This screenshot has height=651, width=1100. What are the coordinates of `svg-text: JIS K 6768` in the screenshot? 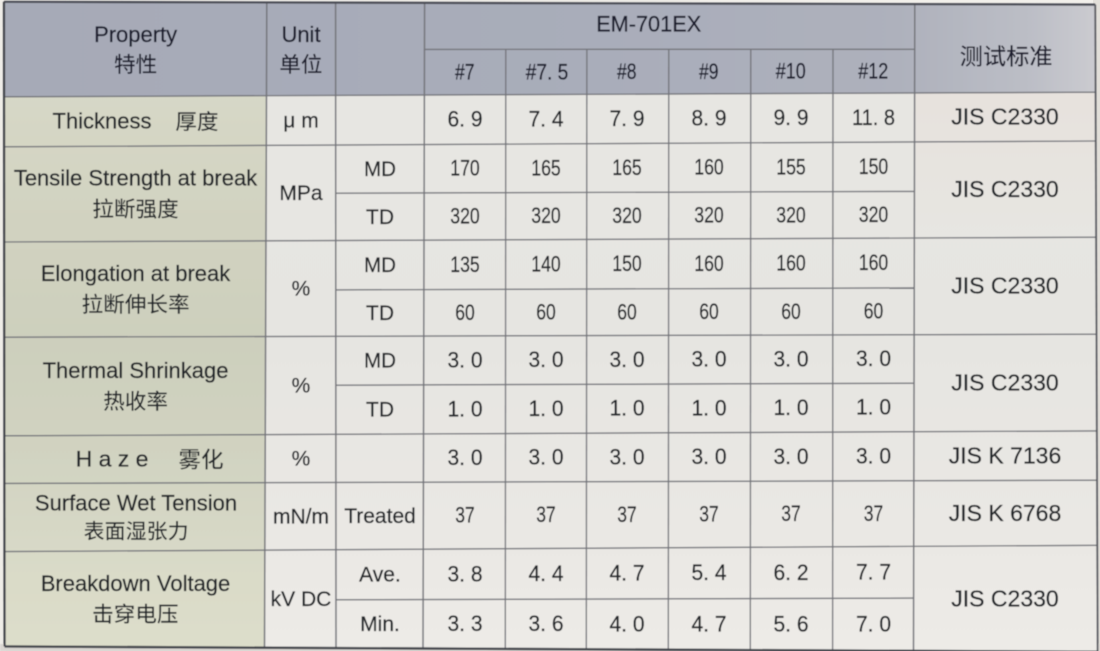 It's located at (1005, 513).